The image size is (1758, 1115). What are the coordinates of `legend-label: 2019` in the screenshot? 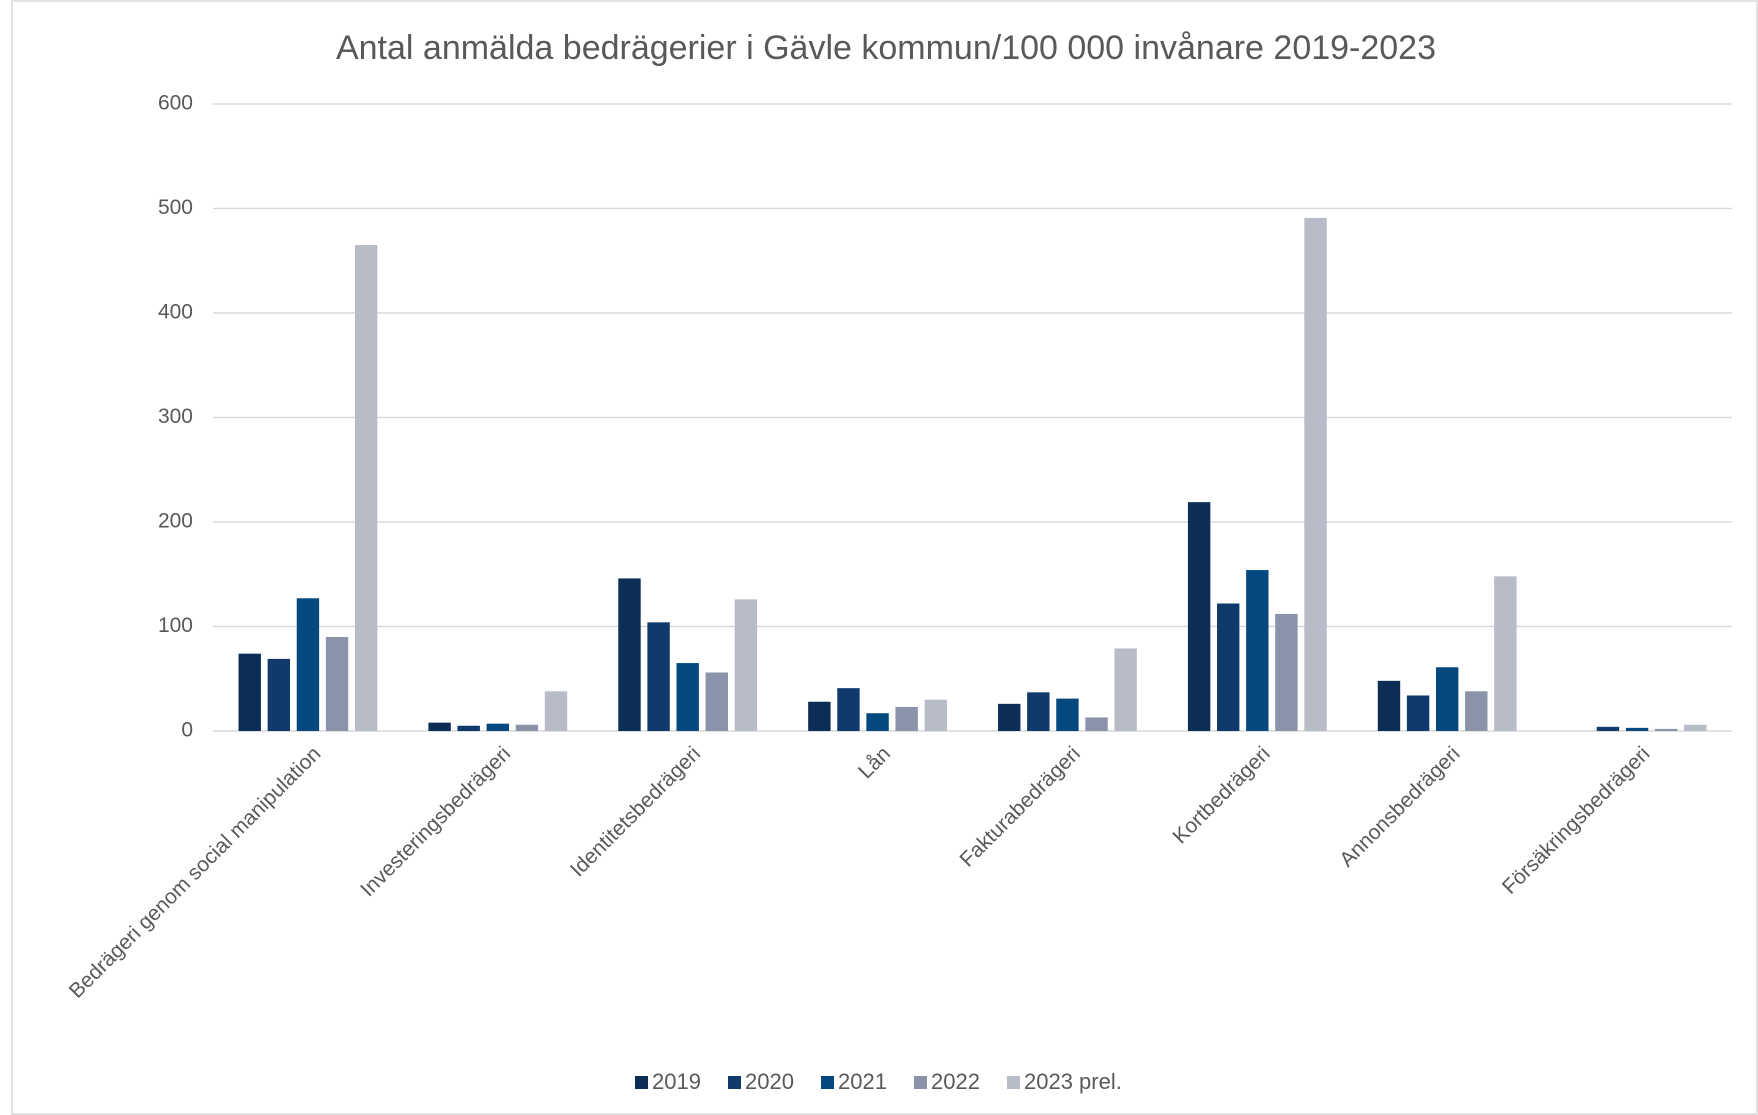 It's located at (676, 1081).